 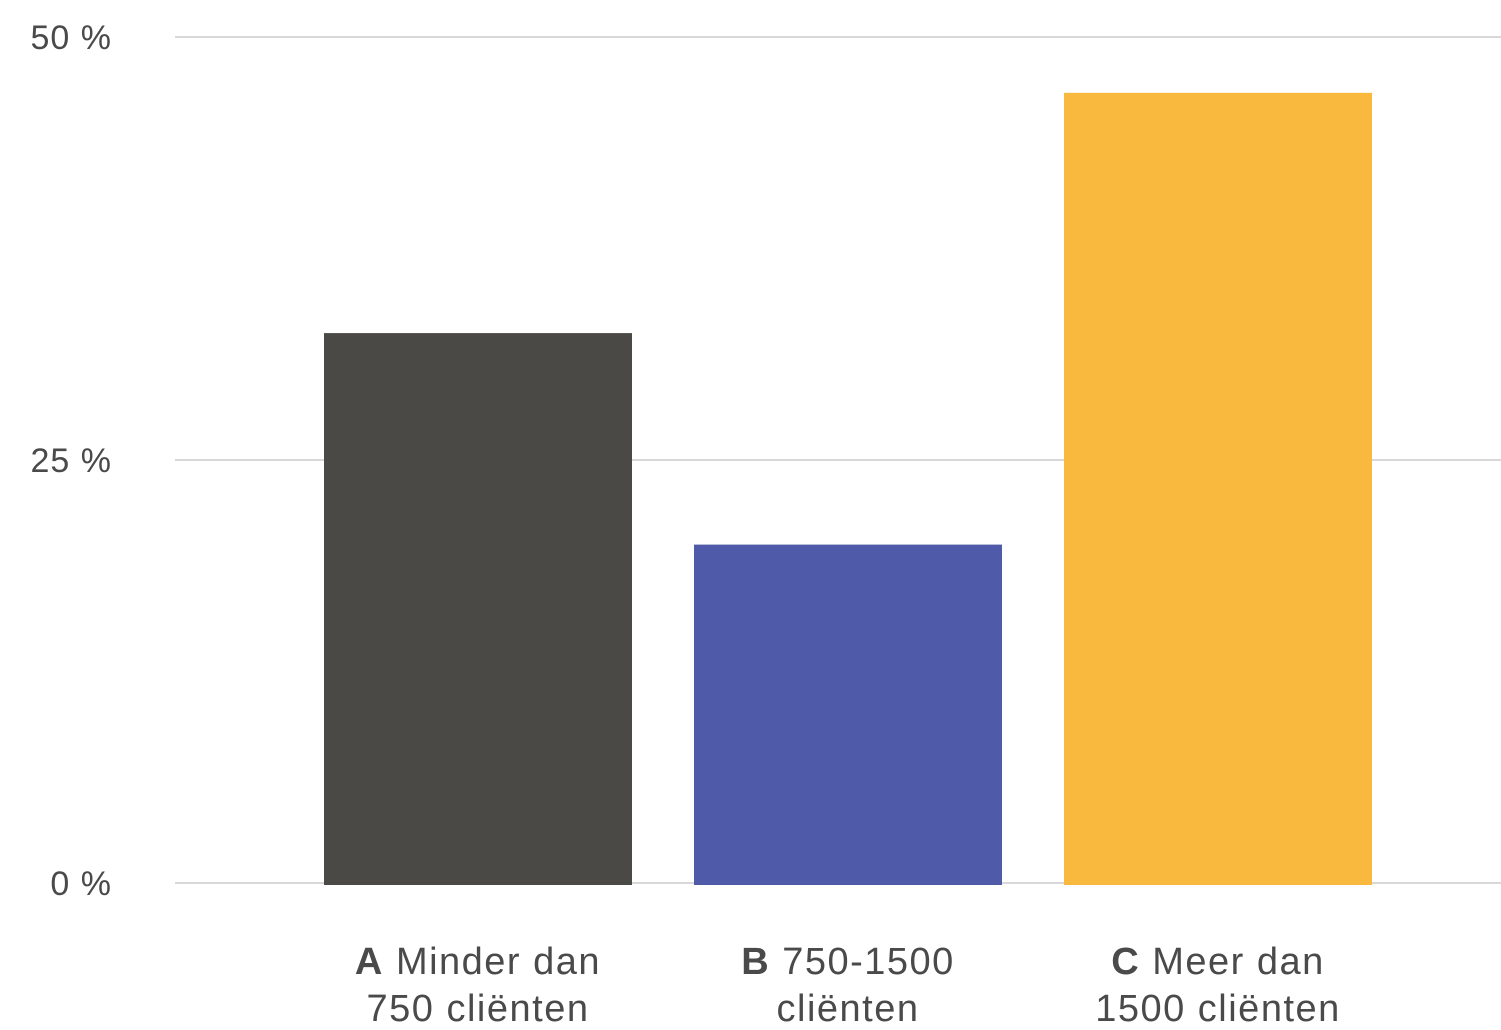 I want to click on category-label-b-line2: cliënten, so click(x=848, y=1009).